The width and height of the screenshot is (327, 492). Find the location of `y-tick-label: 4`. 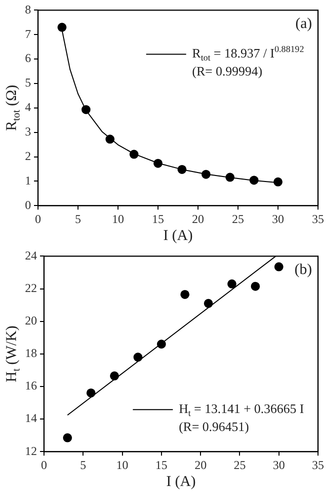

y-tick-label: 4 is located at coordinates (28, 107).